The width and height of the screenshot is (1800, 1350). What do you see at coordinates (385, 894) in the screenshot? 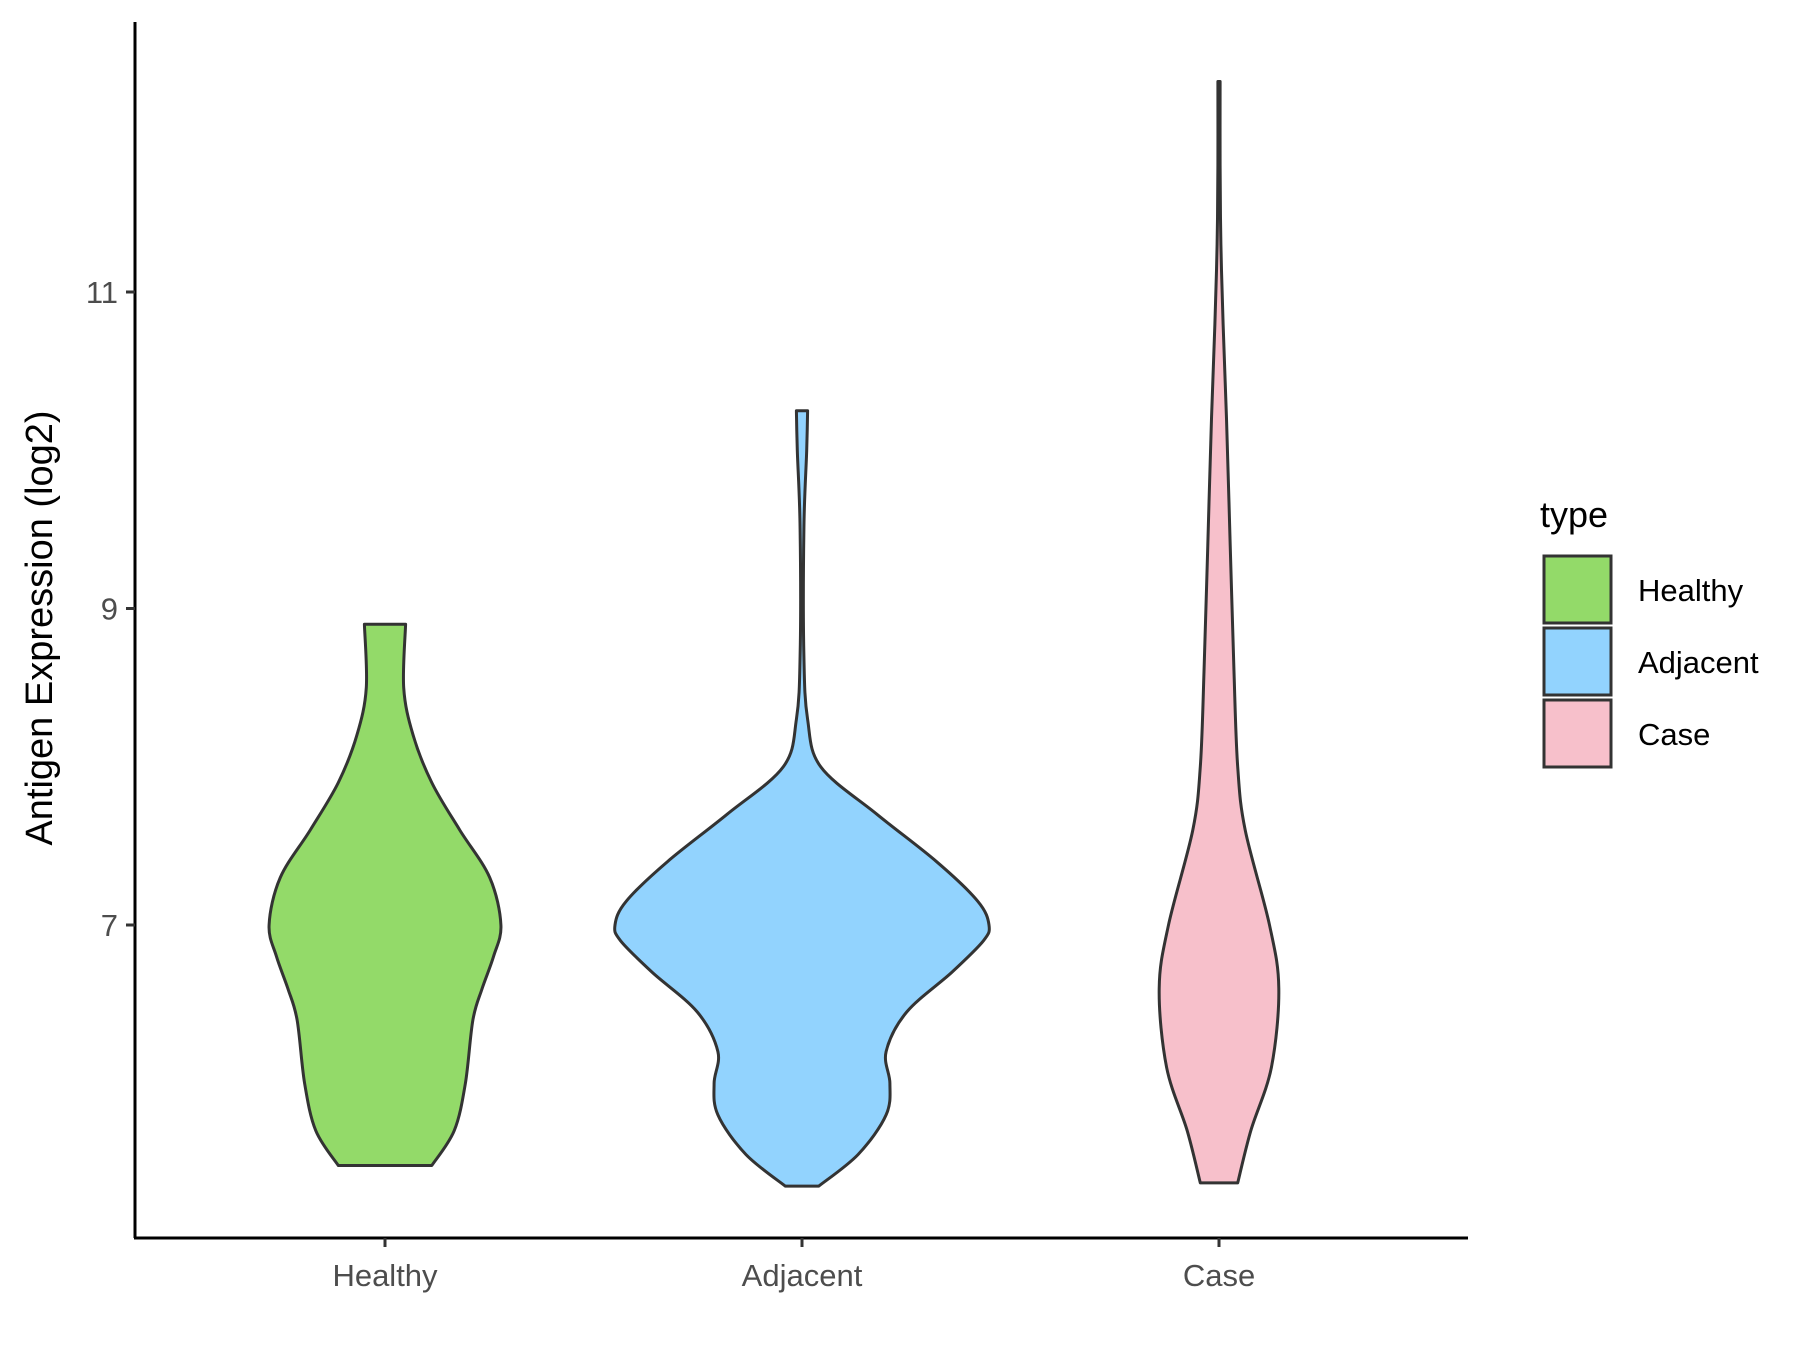
I see `violin-healthy` at bounding box center [385, 894].